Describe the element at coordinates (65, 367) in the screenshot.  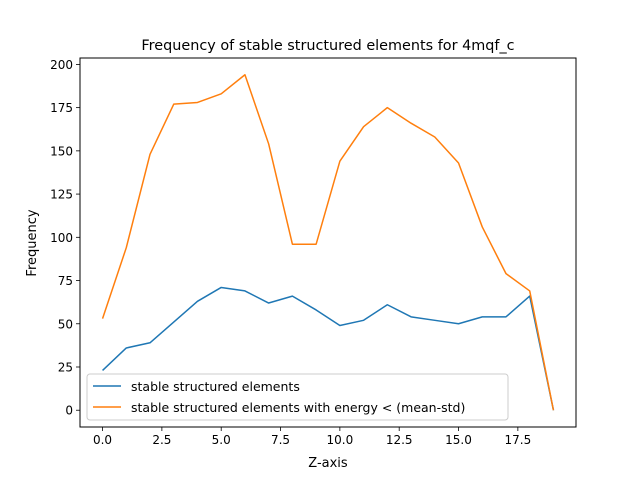
I see `y-tick-label: 25` at that location.